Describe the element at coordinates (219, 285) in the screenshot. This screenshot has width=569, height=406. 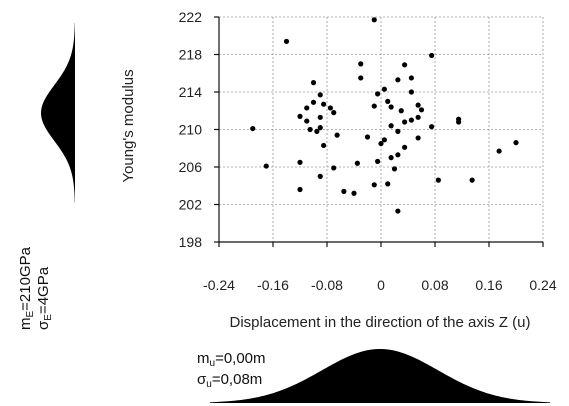
I see `x-tick-label: -0.24` at that location.